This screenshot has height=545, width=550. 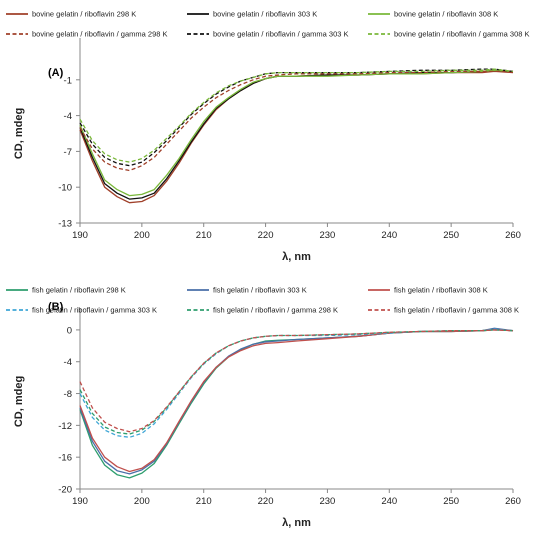 I want to click on chart-b-y-tick-label: -4, so click(x=68, y=362).